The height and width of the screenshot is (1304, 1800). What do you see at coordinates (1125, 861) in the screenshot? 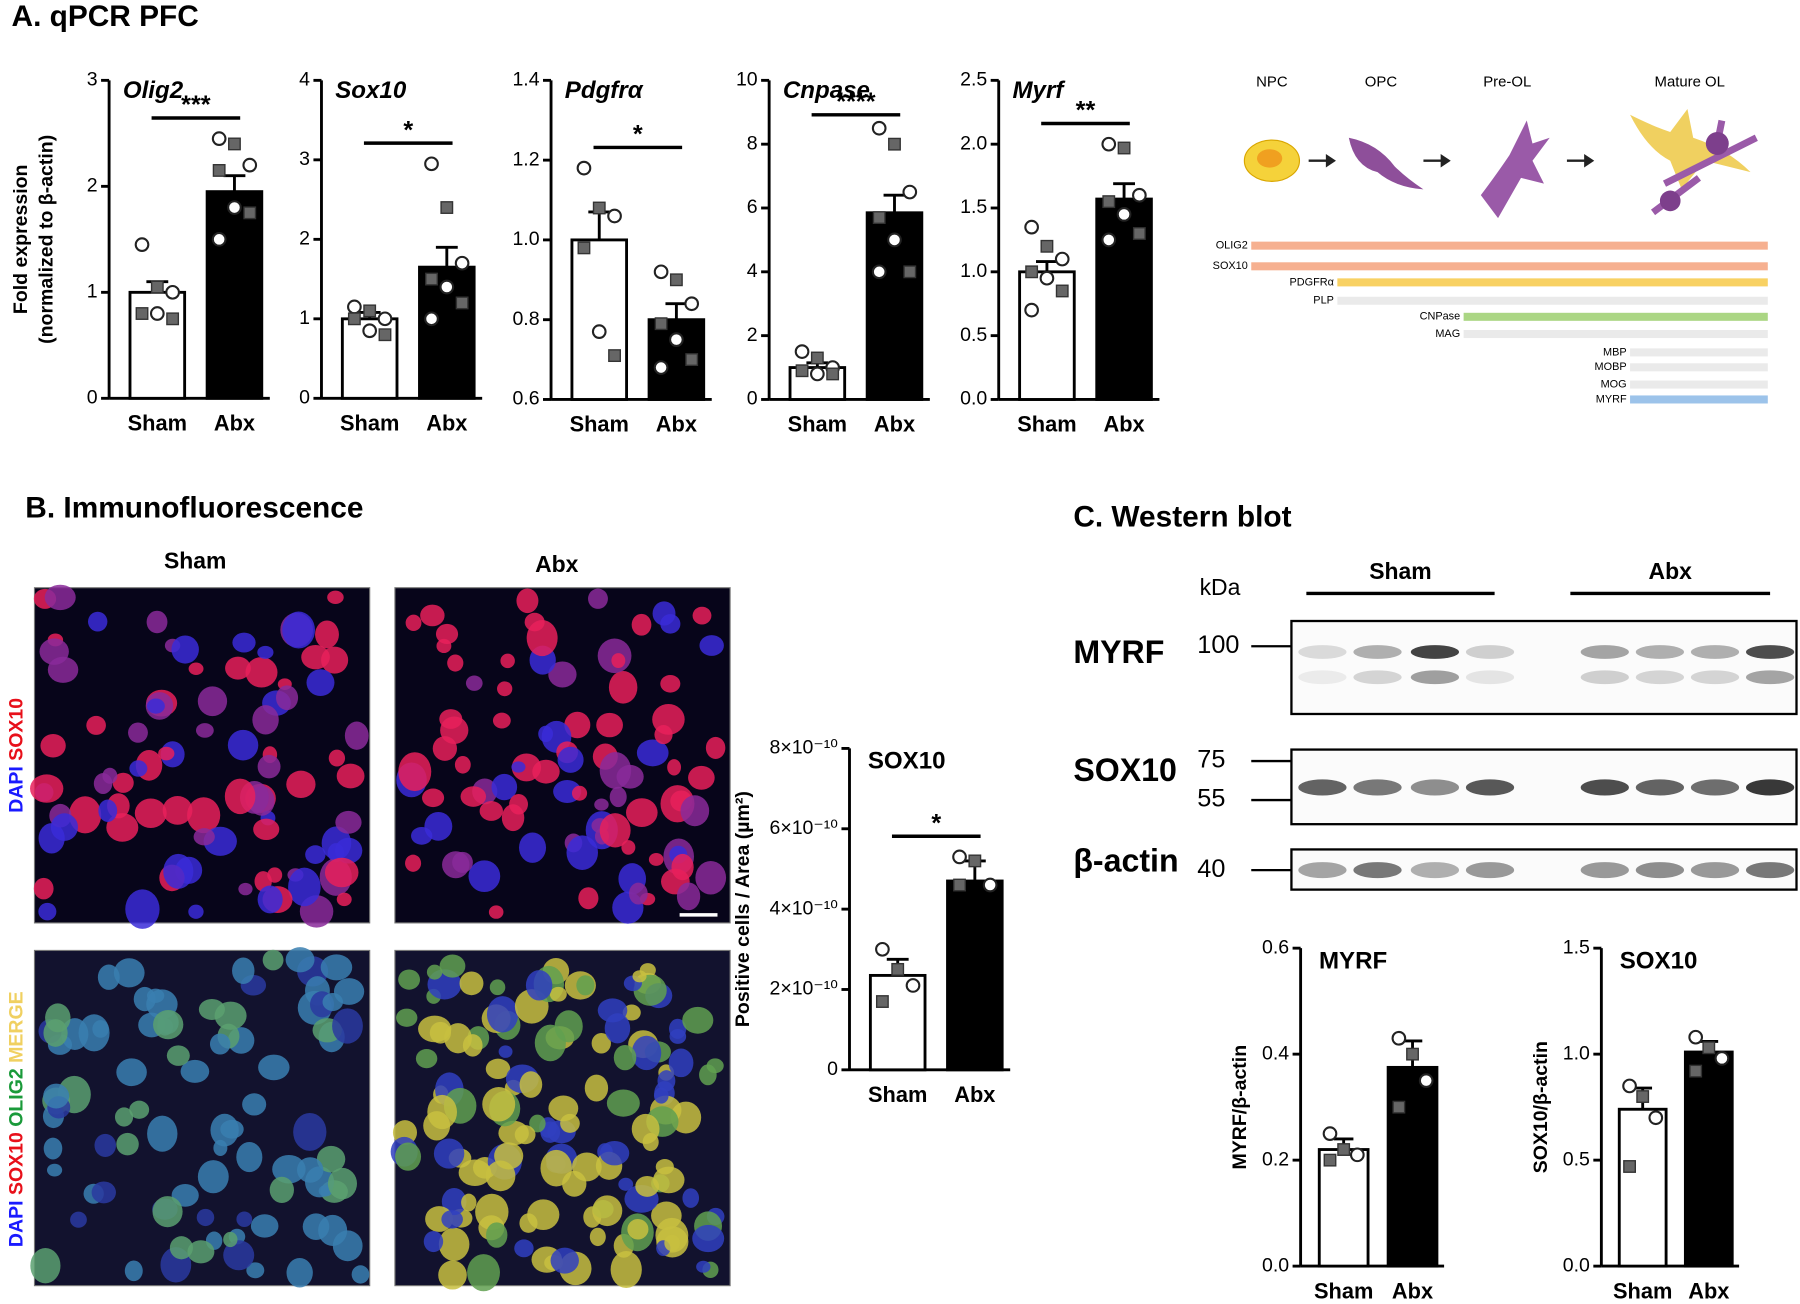
I see `protein-label: β-actin` at bounding box center [1125, 861].